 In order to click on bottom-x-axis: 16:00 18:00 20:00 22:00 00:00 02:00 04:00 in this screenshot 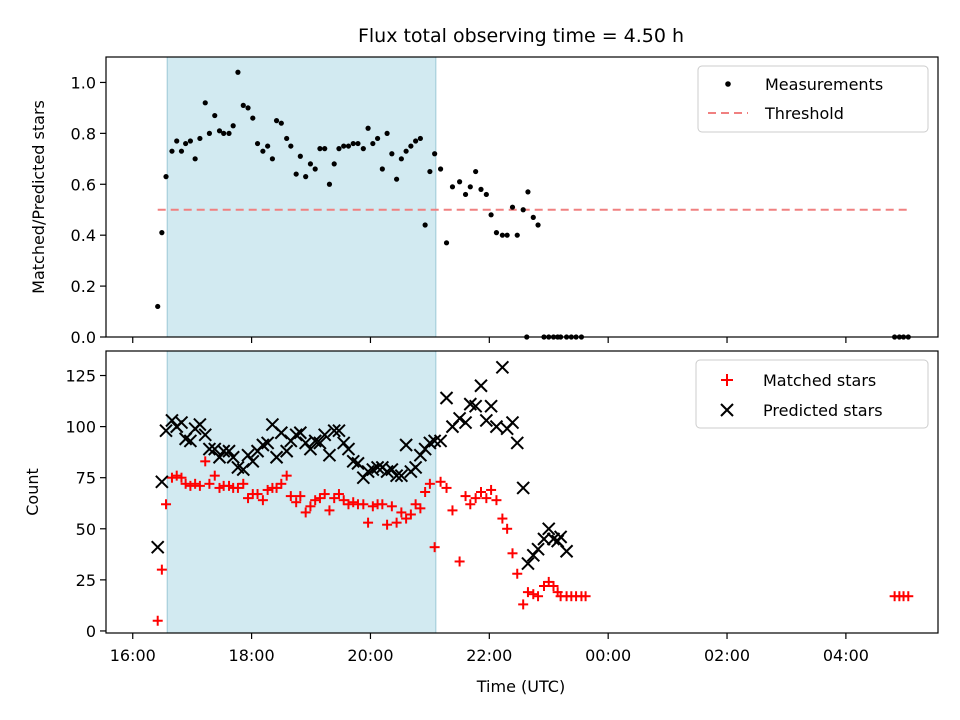, I will do `click(489, 649)`.